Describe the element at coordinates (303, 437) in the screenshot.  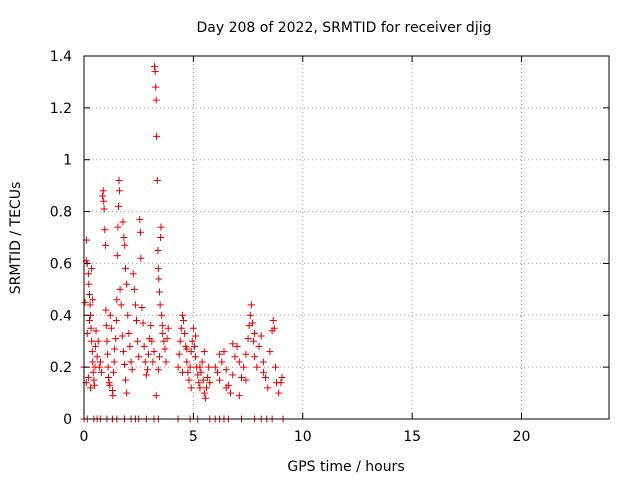
I see `x-tick-label: 10` at that location.